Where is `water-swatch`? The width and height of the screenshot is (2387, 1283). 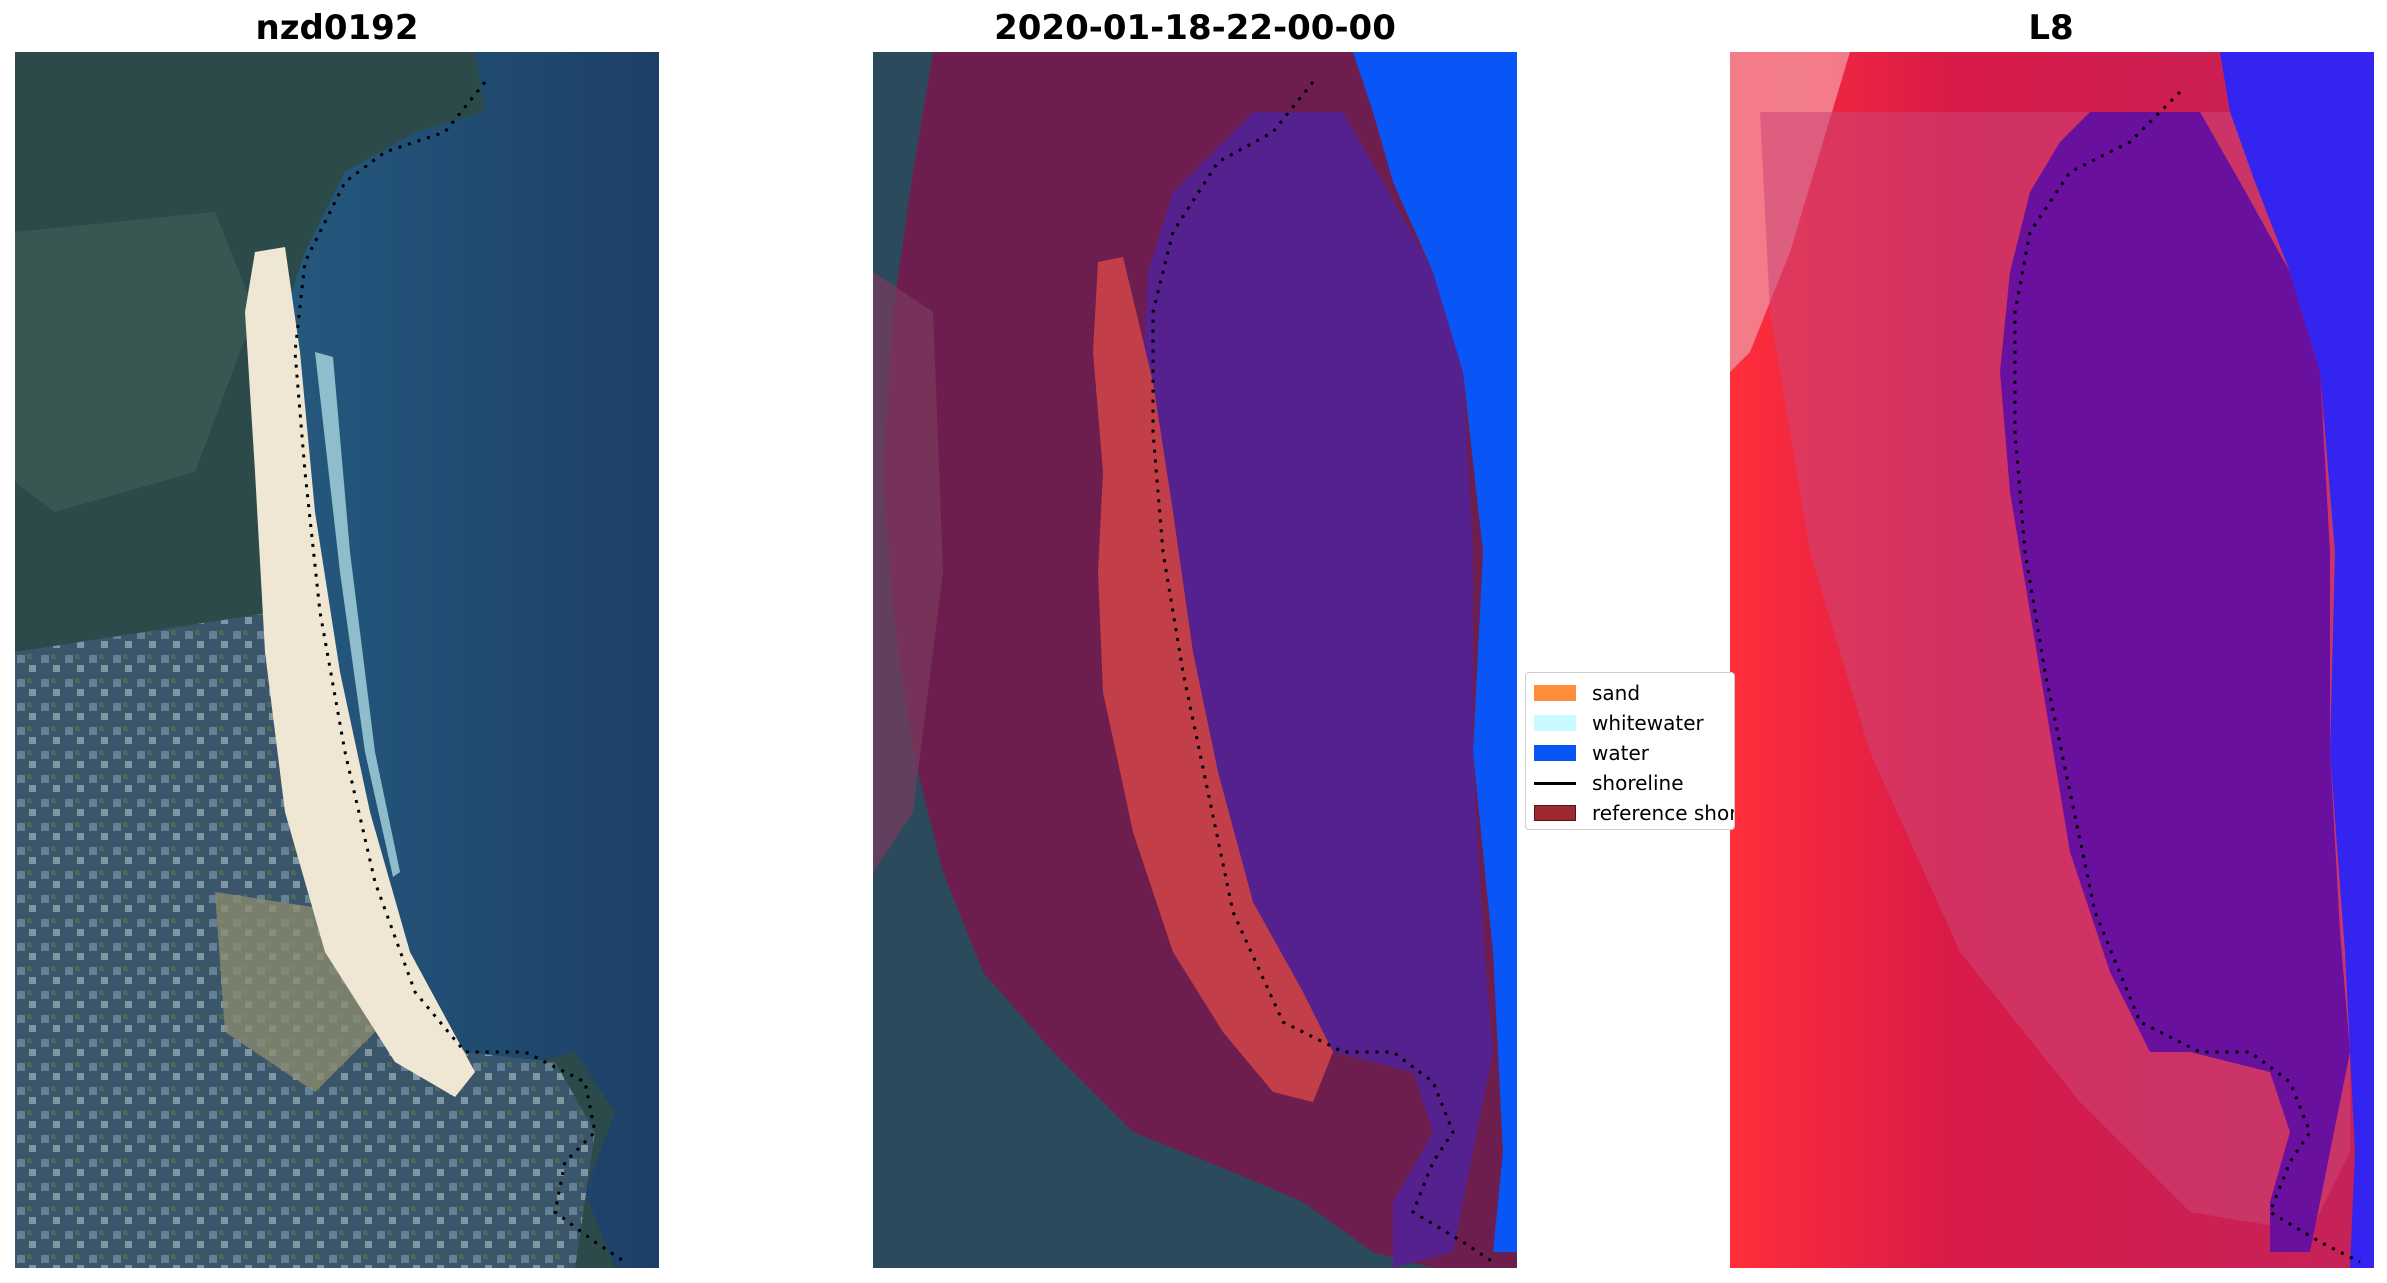 water-swatch is located at coordinates (1555, 753).